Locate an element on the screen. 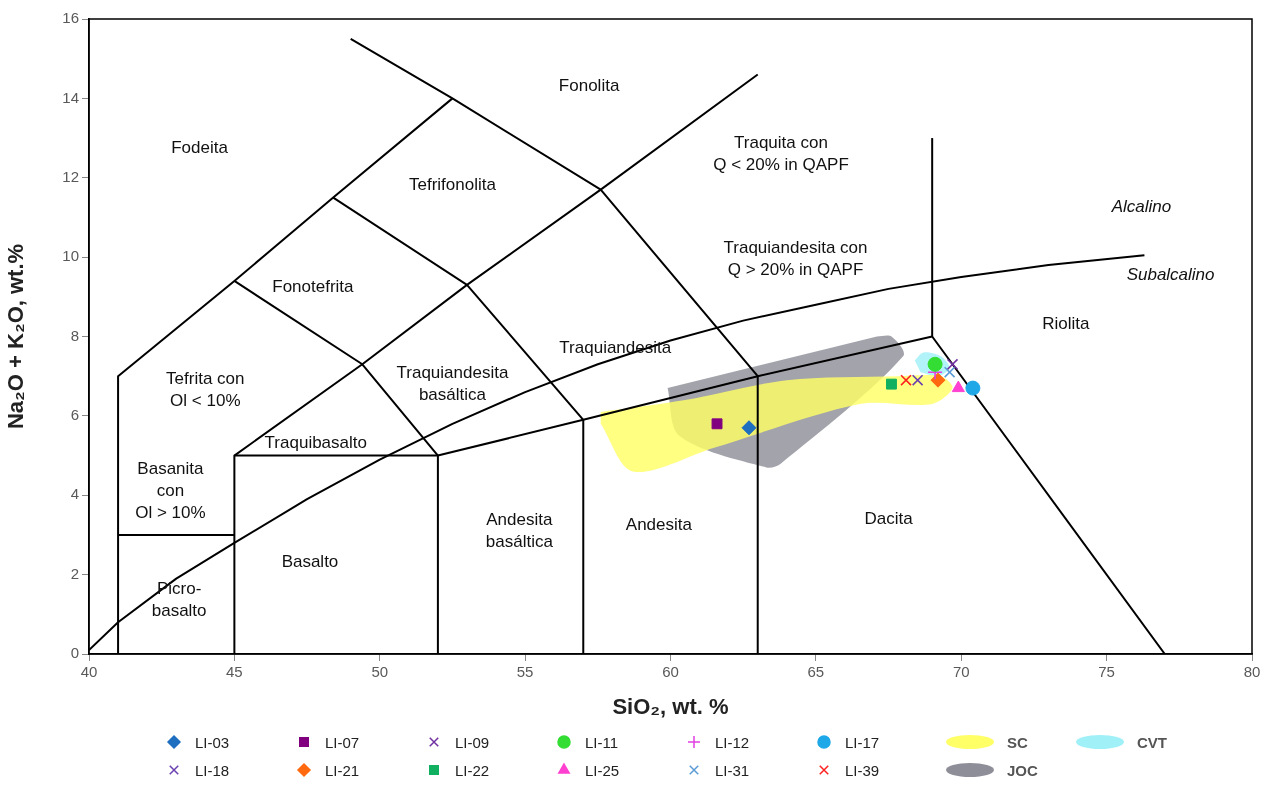 Image resolution: width=1277 pixels, height=787 pixels. y-axis-title: Na₂O + K₂O, wt.% is located at coordinates (16, 336).